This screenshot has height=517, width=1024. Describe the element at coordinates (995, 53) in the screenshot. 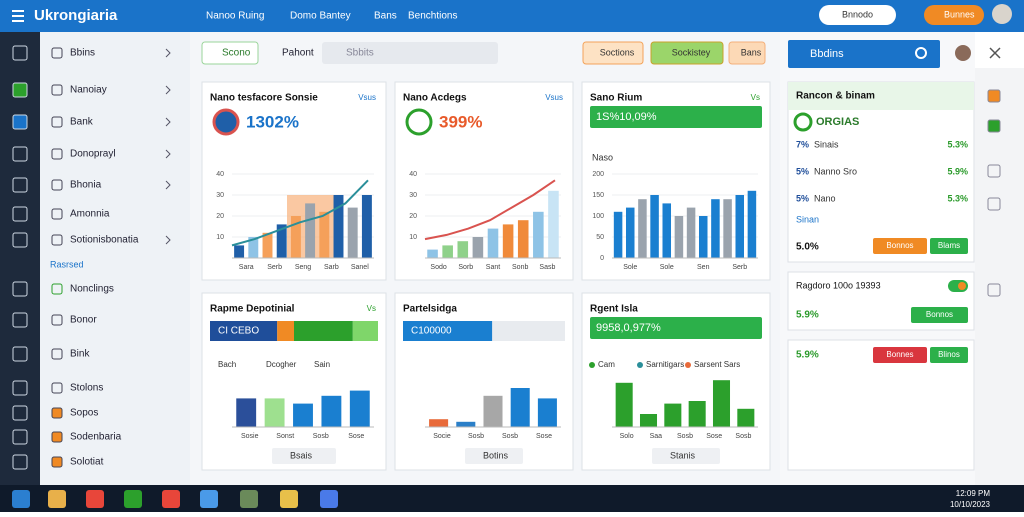

I see `close-icon` at that location.